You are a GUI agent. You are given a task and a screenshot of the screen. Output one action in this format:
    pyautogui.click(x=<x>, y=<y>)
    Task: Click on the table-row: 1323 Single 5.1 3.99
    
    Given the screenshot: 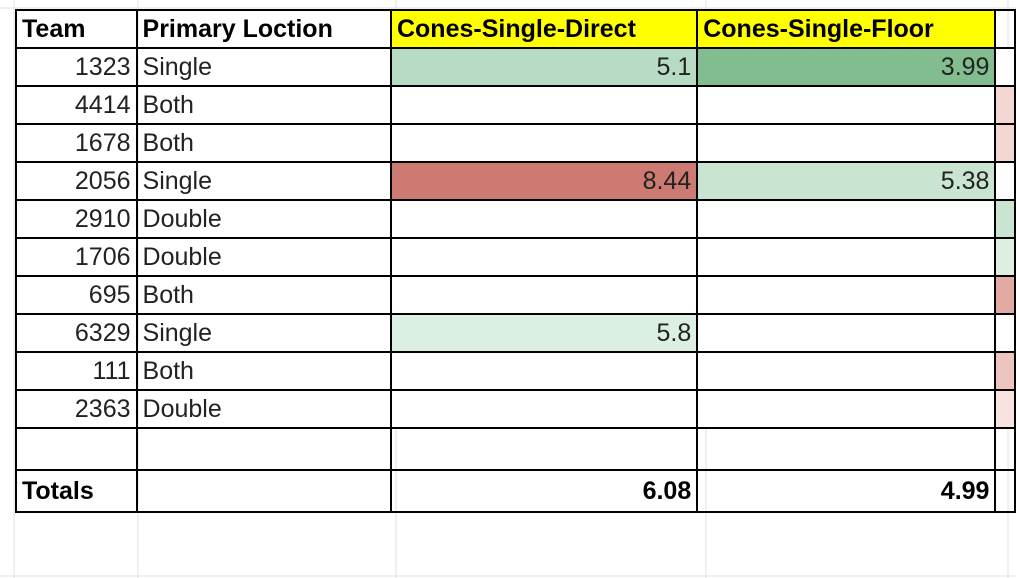 What is the action you would take?
    pyautogui.click(x=515, y=67)
    